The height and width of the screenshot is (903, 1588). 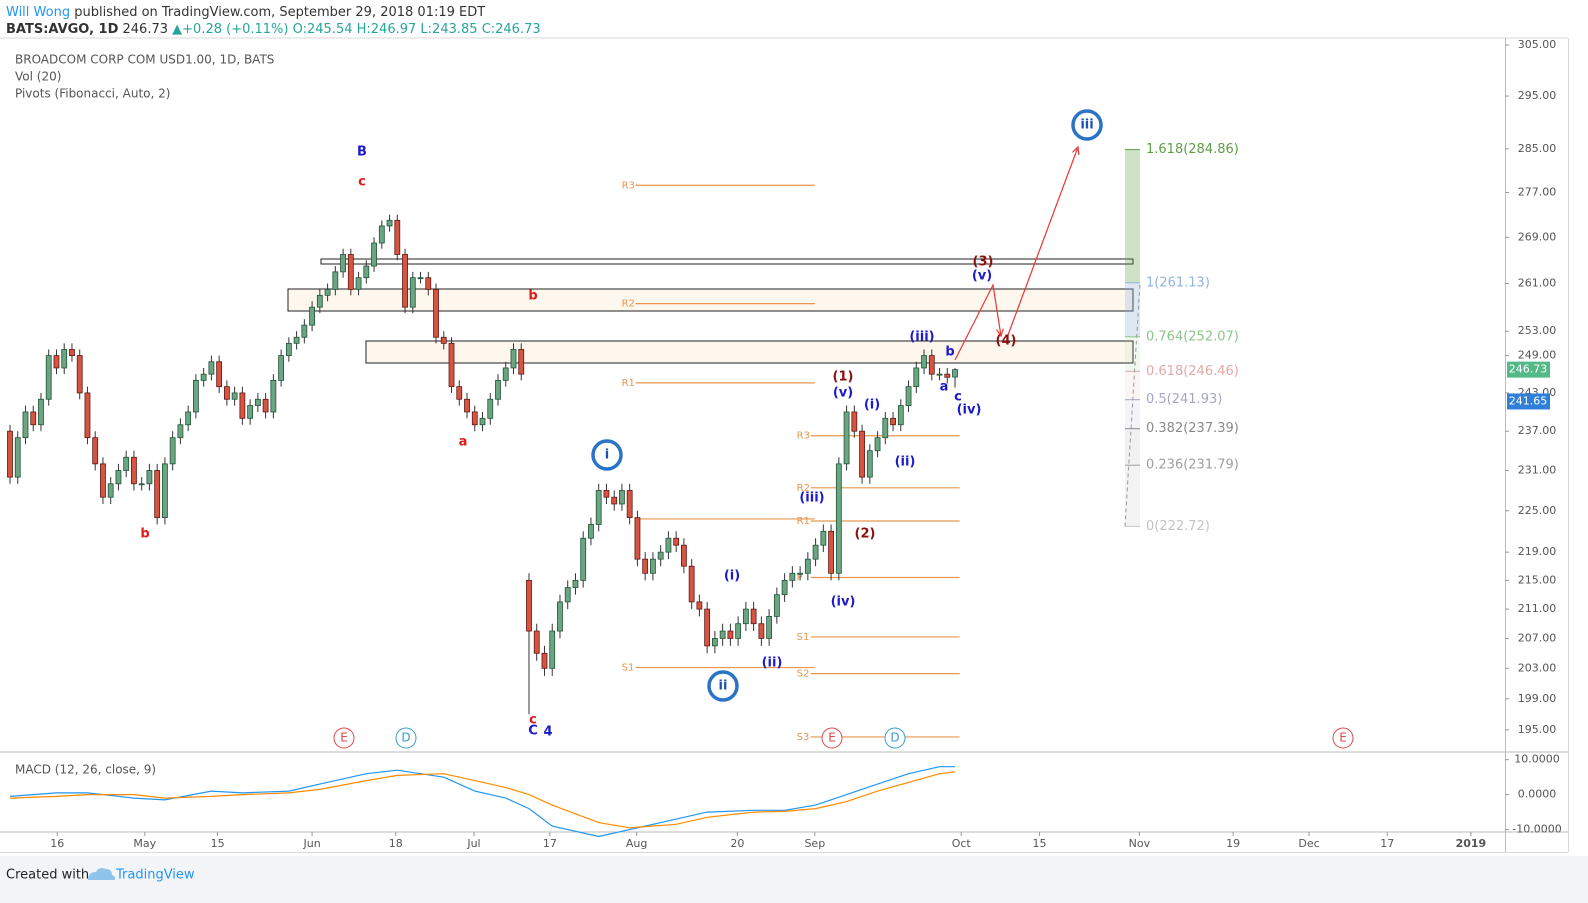 I want to click on legend-volume: Vol (20), so click(x=38, y=77).